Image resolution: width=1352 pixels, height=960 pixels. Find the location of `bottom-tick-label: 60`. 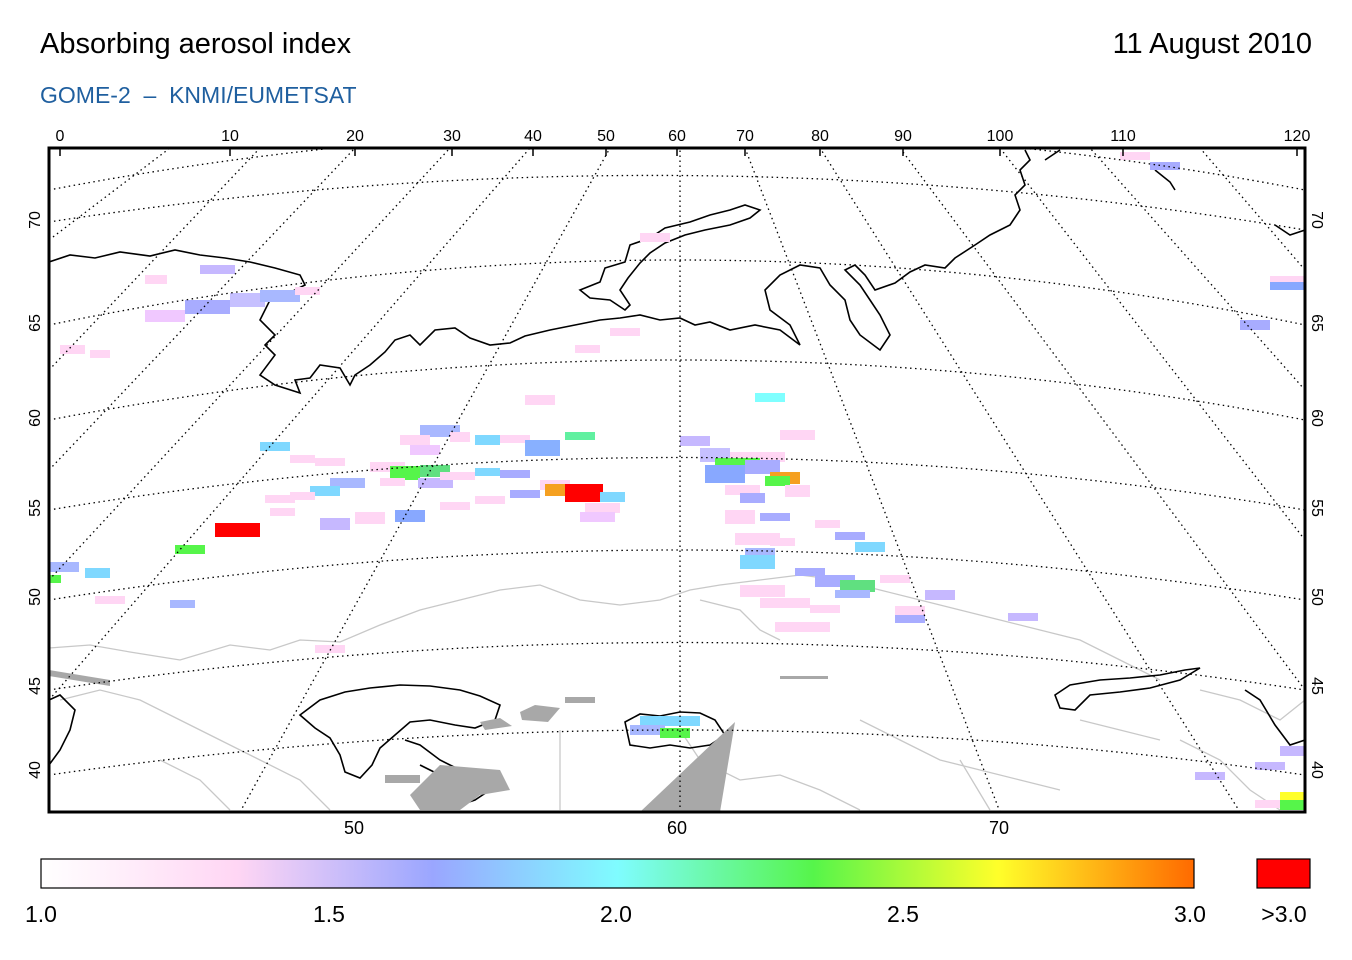

bottom-tick-label: 60 is located at coordinates (677, 828).